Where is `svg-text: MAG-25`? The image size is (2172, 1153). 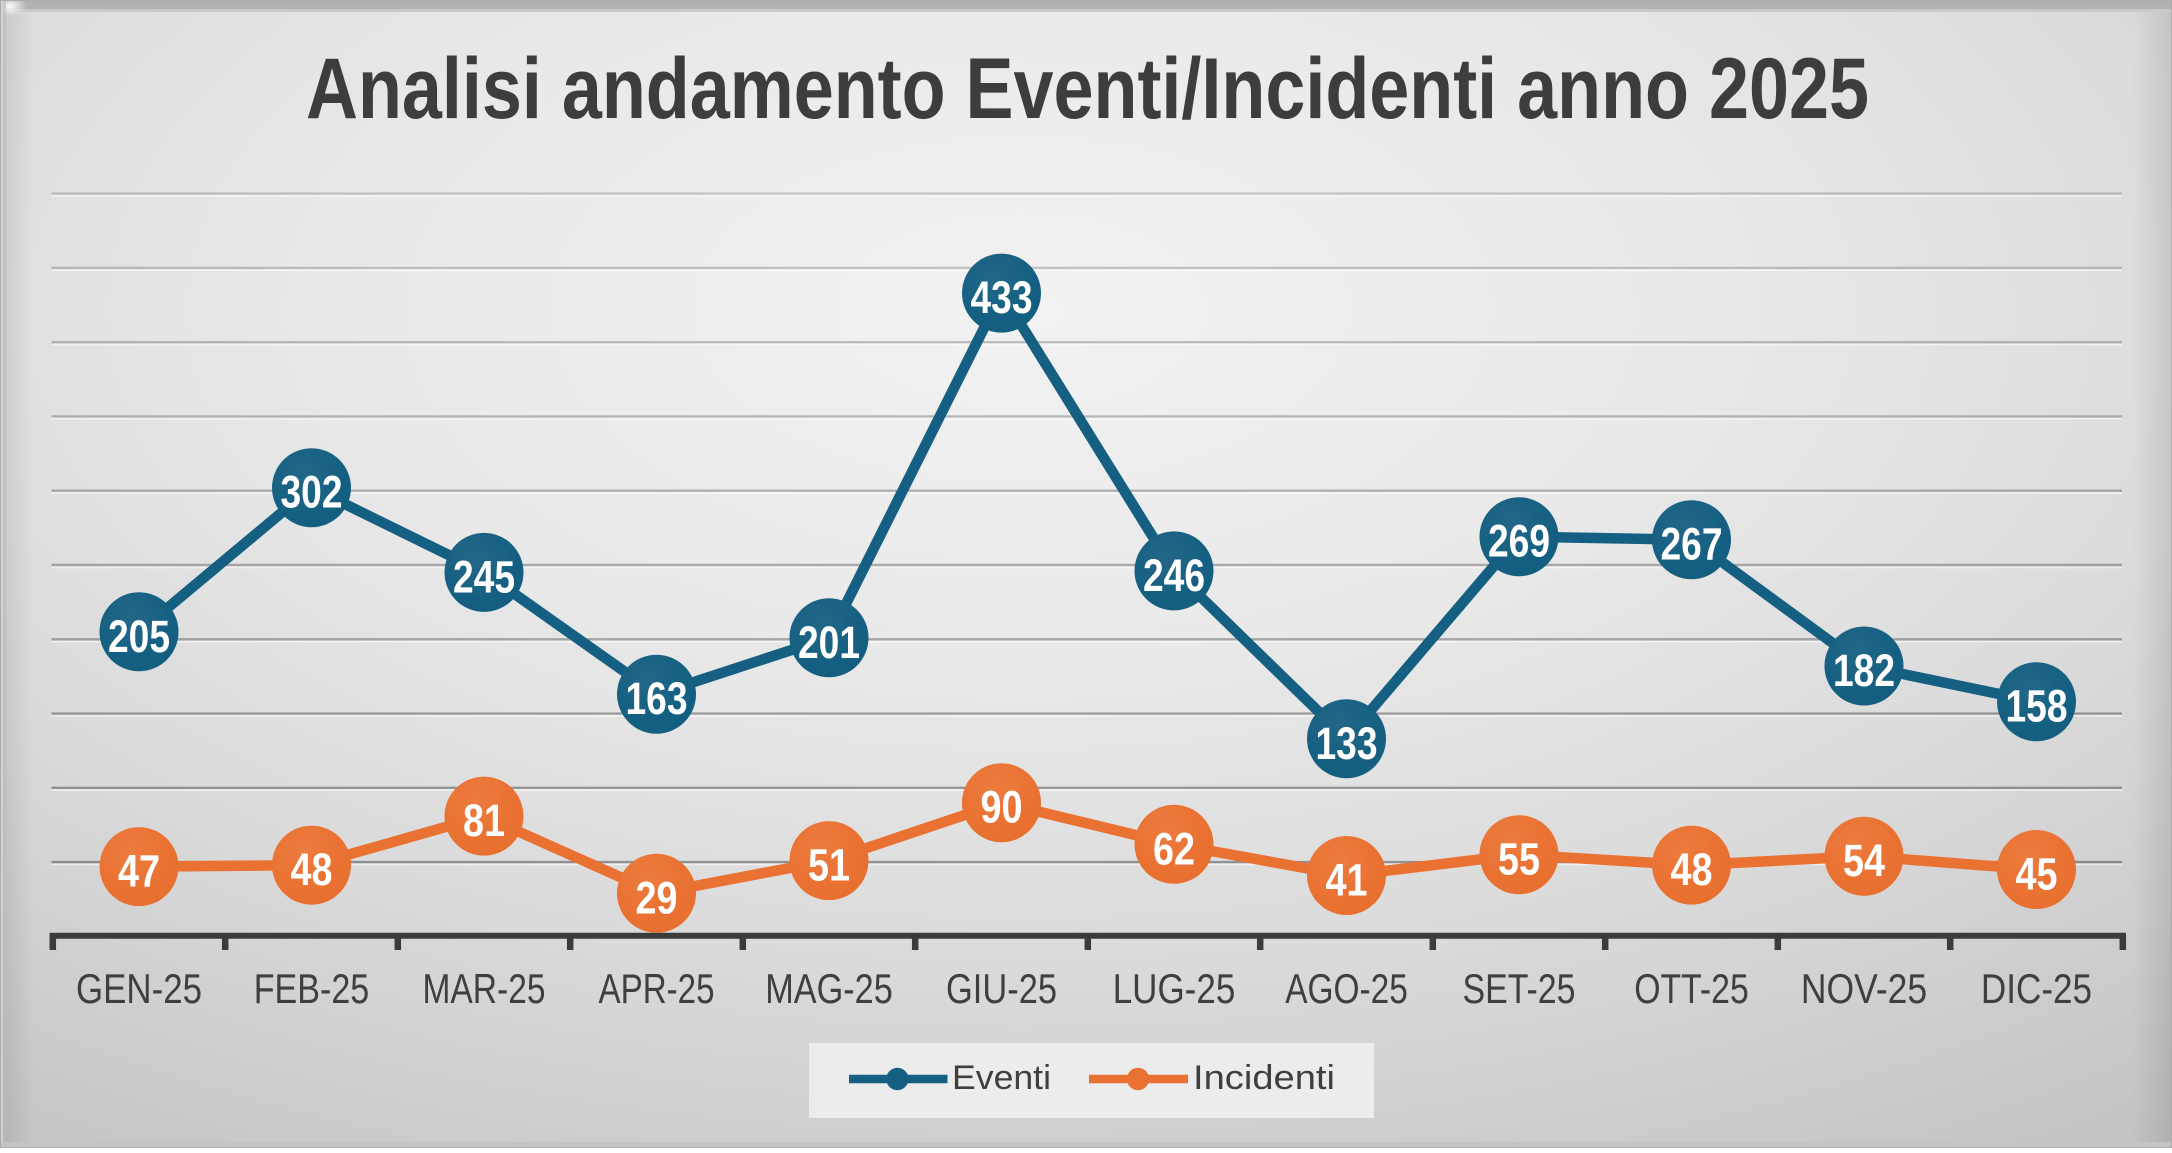
svg-text: MAG-25 is located at coordinates (829, 988).